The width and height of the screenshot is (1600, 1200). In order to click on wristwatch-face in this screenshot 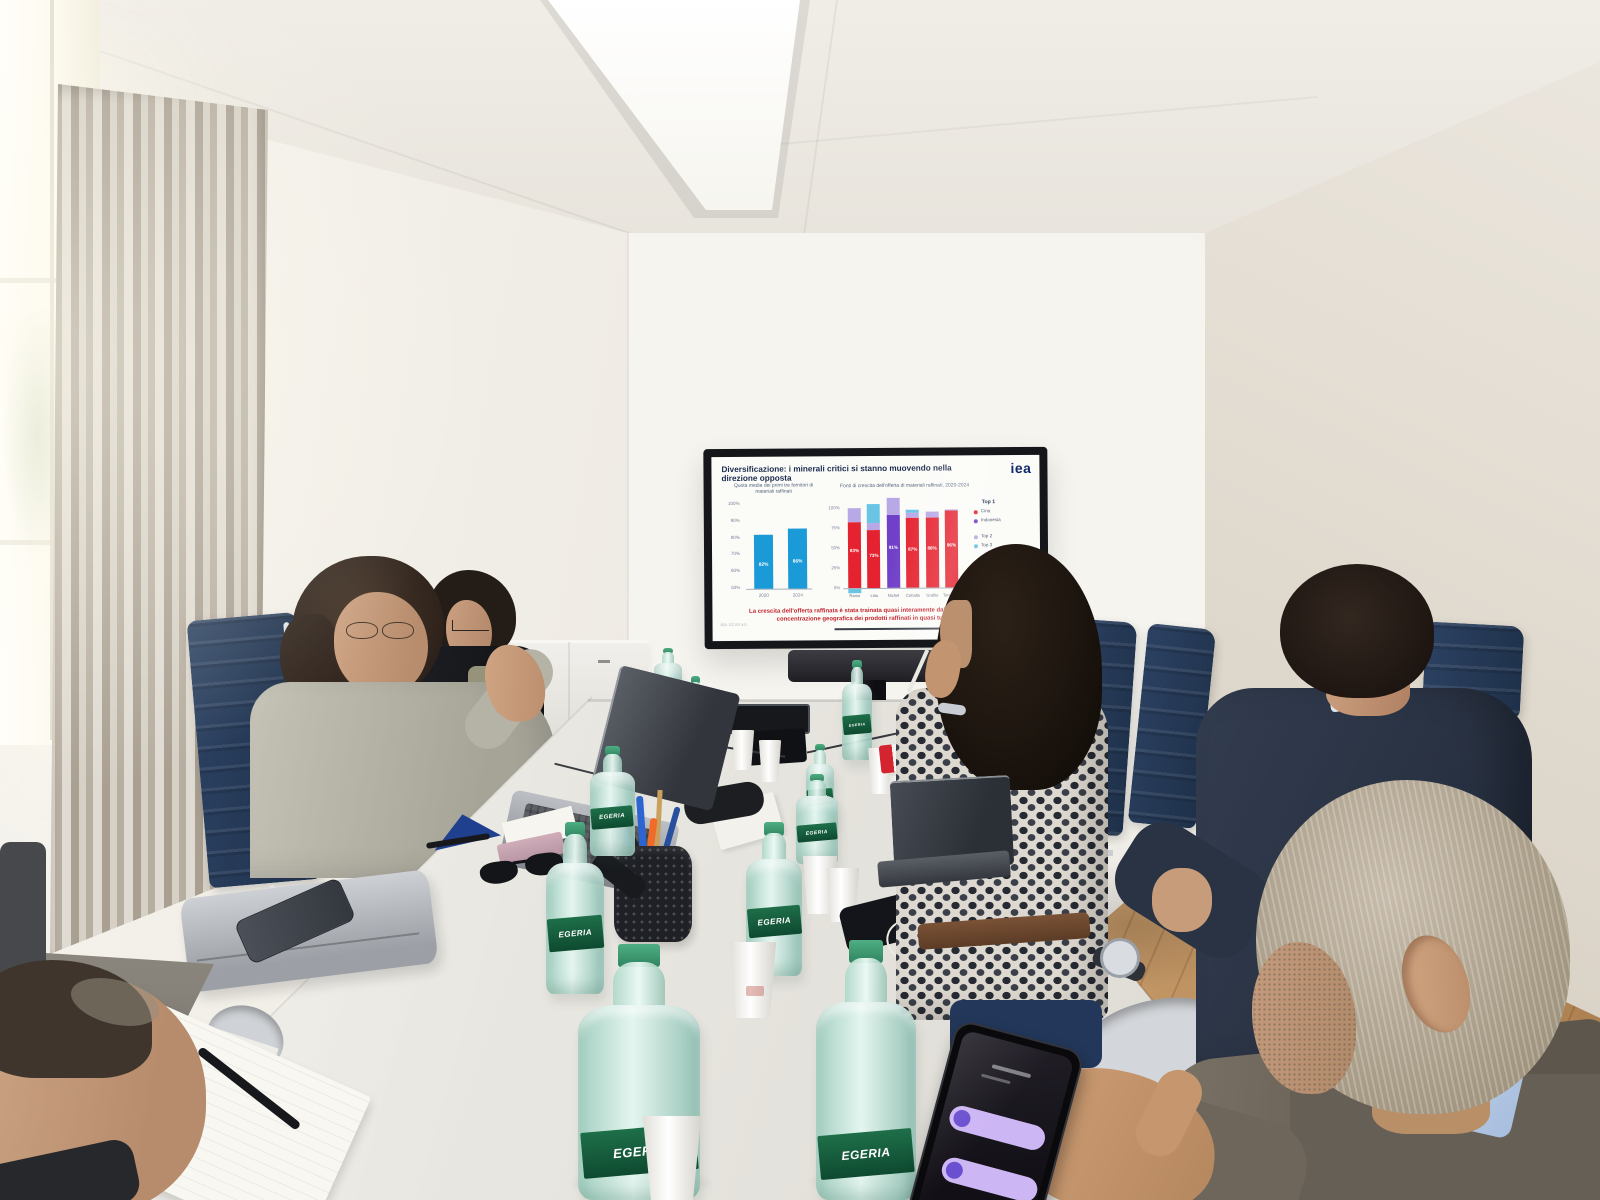, I will do `click(1120, 958)`.